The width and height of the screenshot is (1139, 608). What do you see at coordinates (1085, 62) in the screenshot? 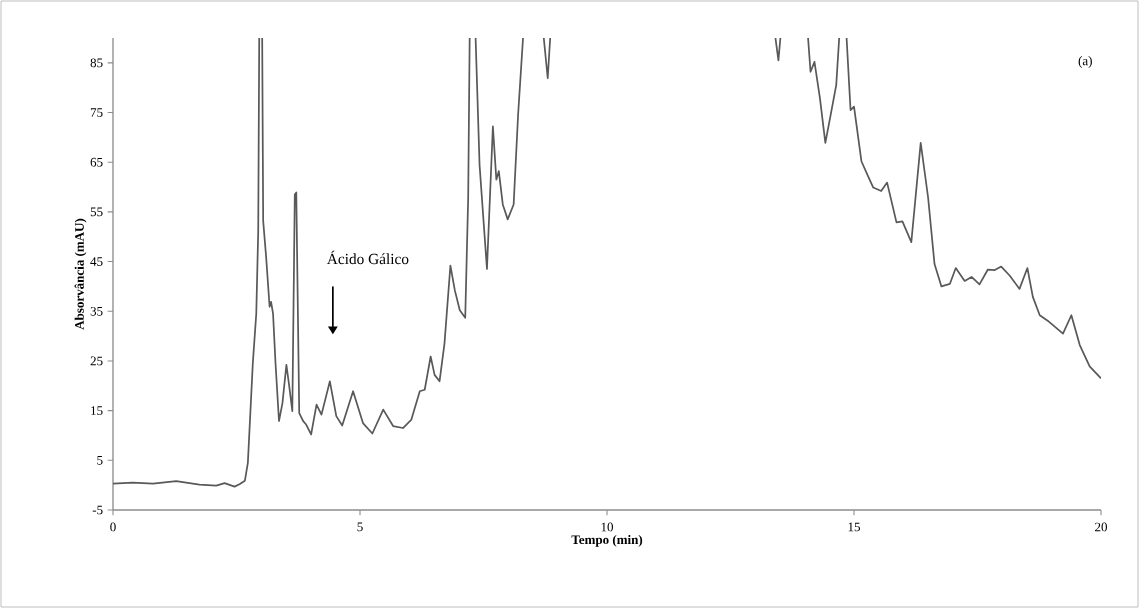
I see `annotation: (a)` at bounding box center [1085, 62].